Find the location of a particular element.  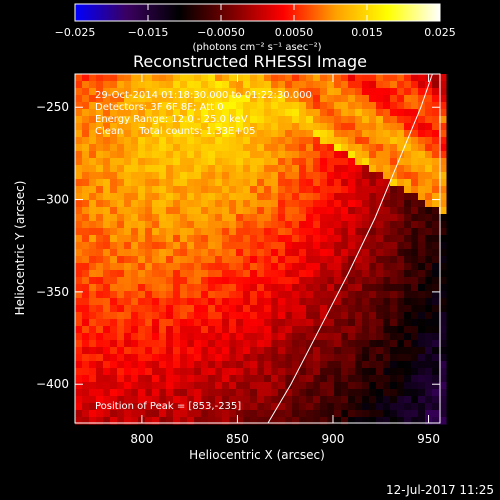

chart-title: Reconstructed RHESSI Image is located at coordinates (250, 61).